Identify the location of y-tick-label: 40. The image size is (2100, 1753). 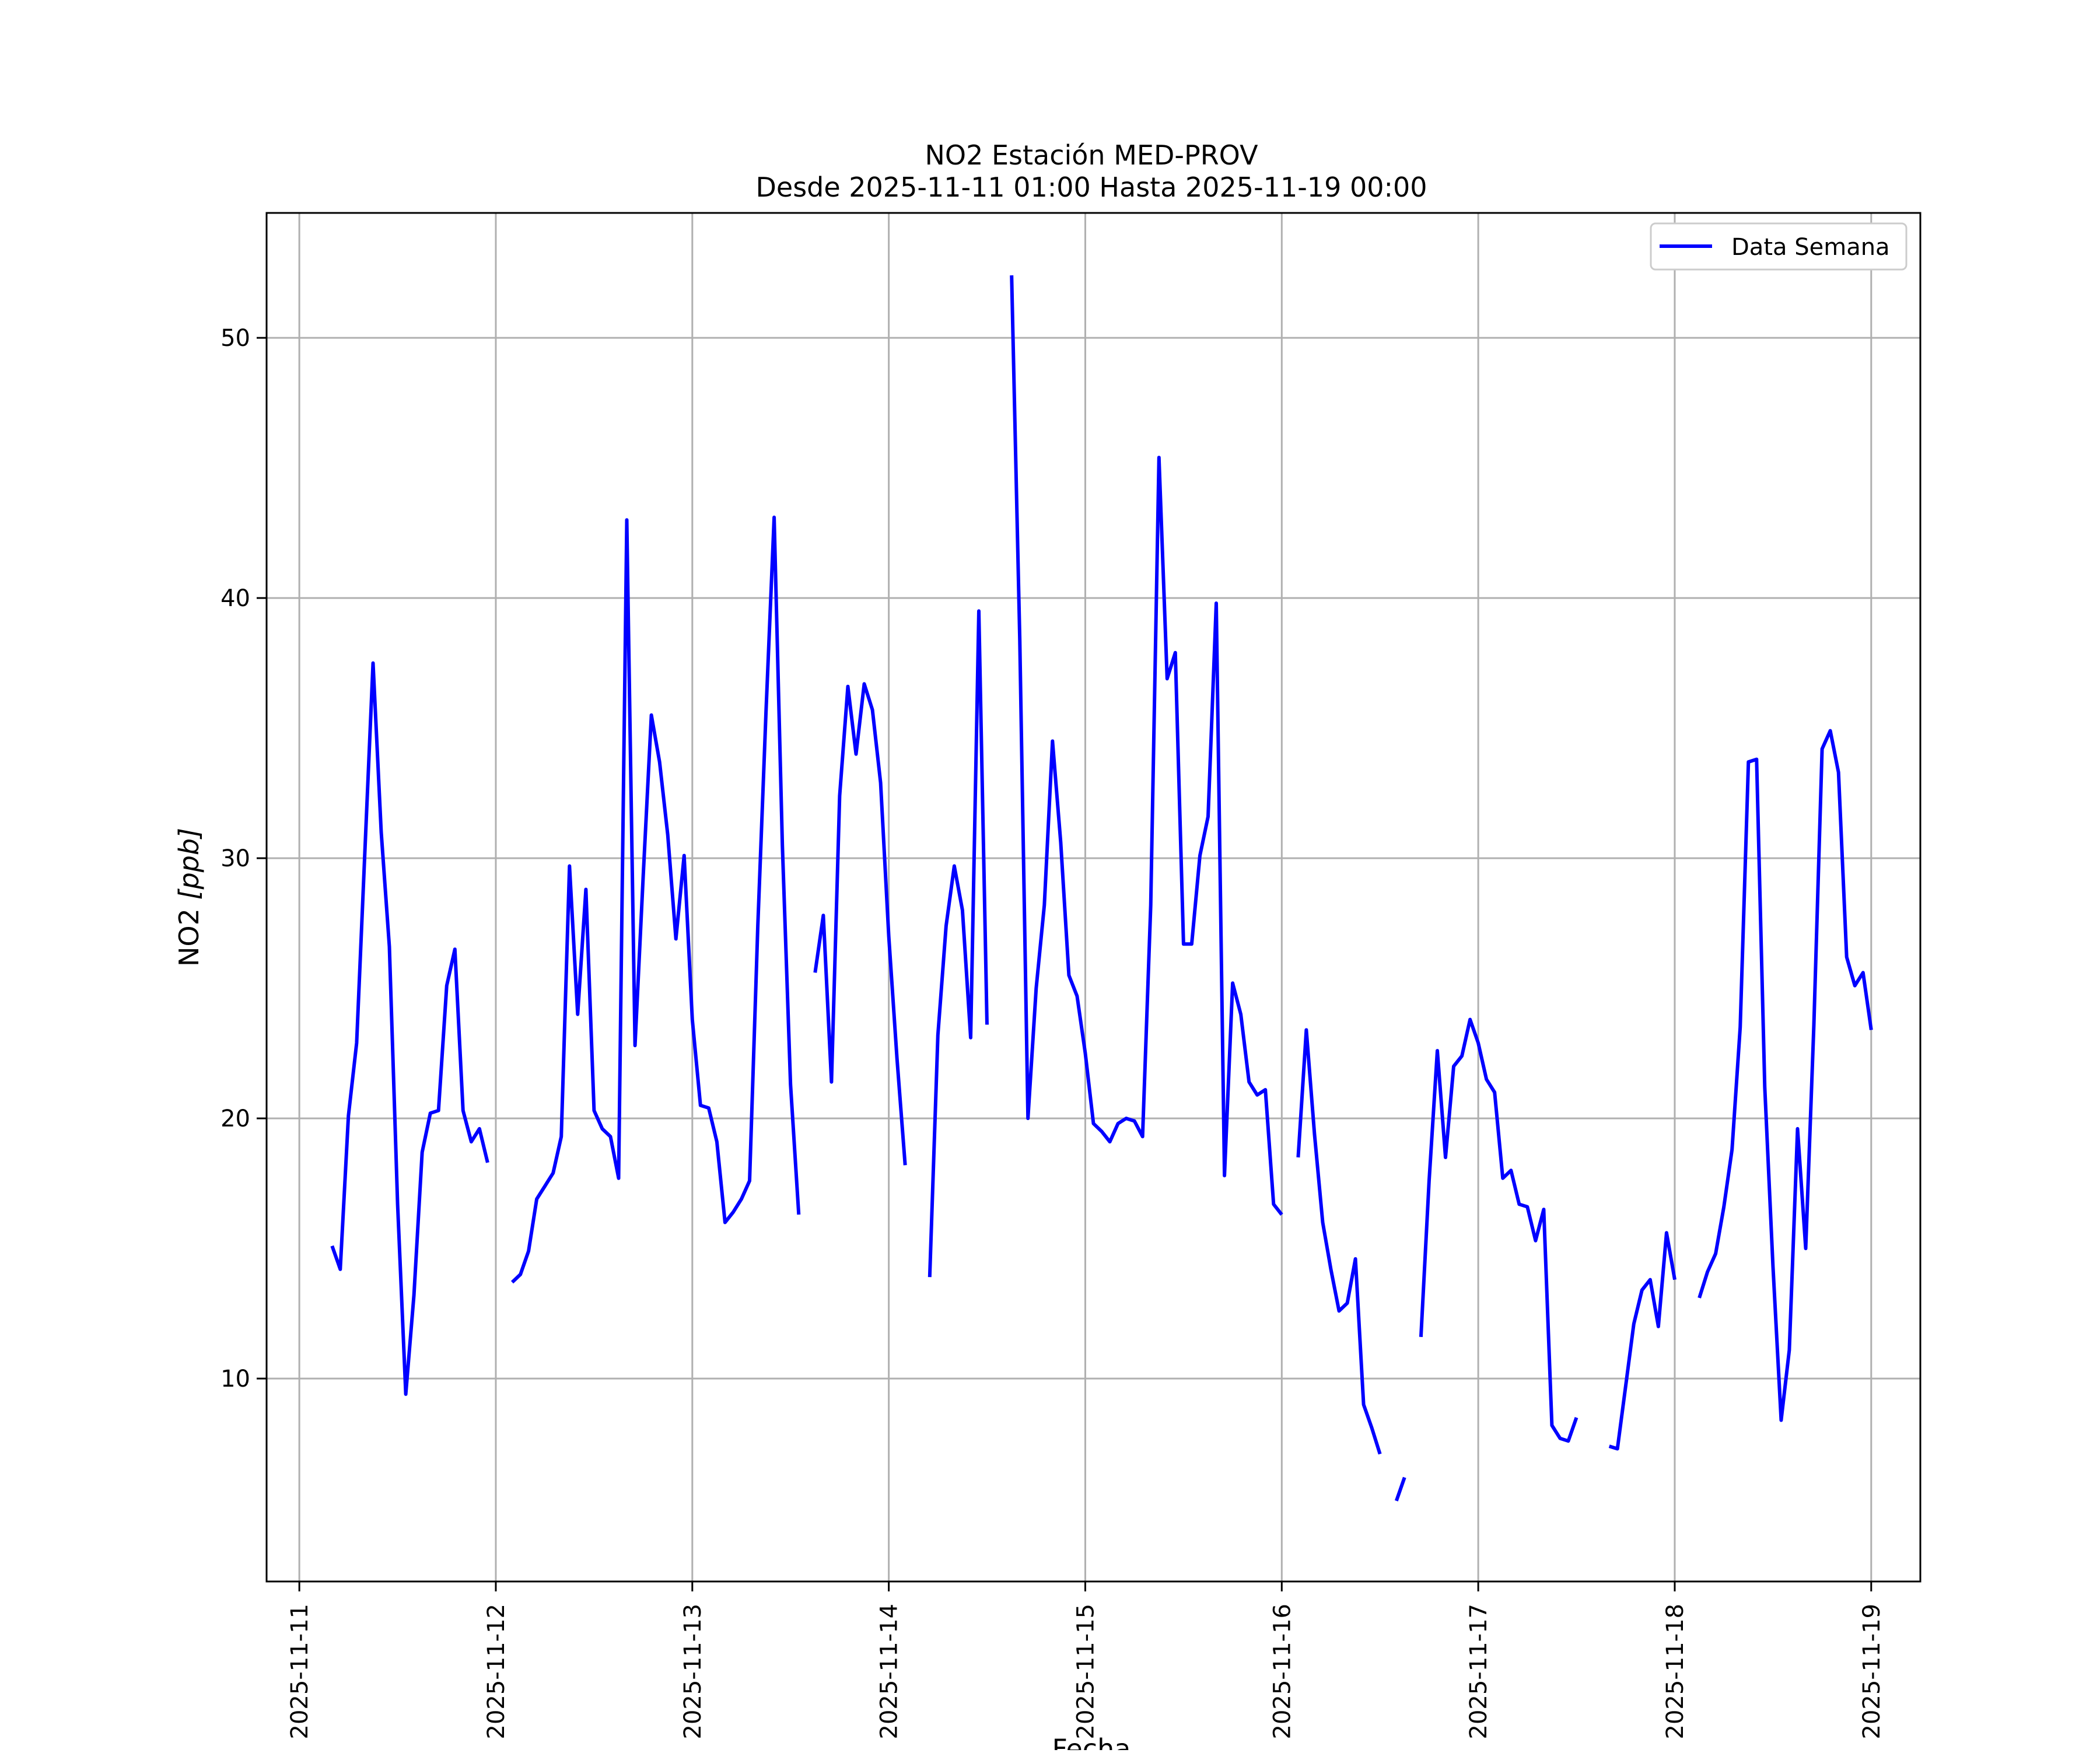
(235, 598).